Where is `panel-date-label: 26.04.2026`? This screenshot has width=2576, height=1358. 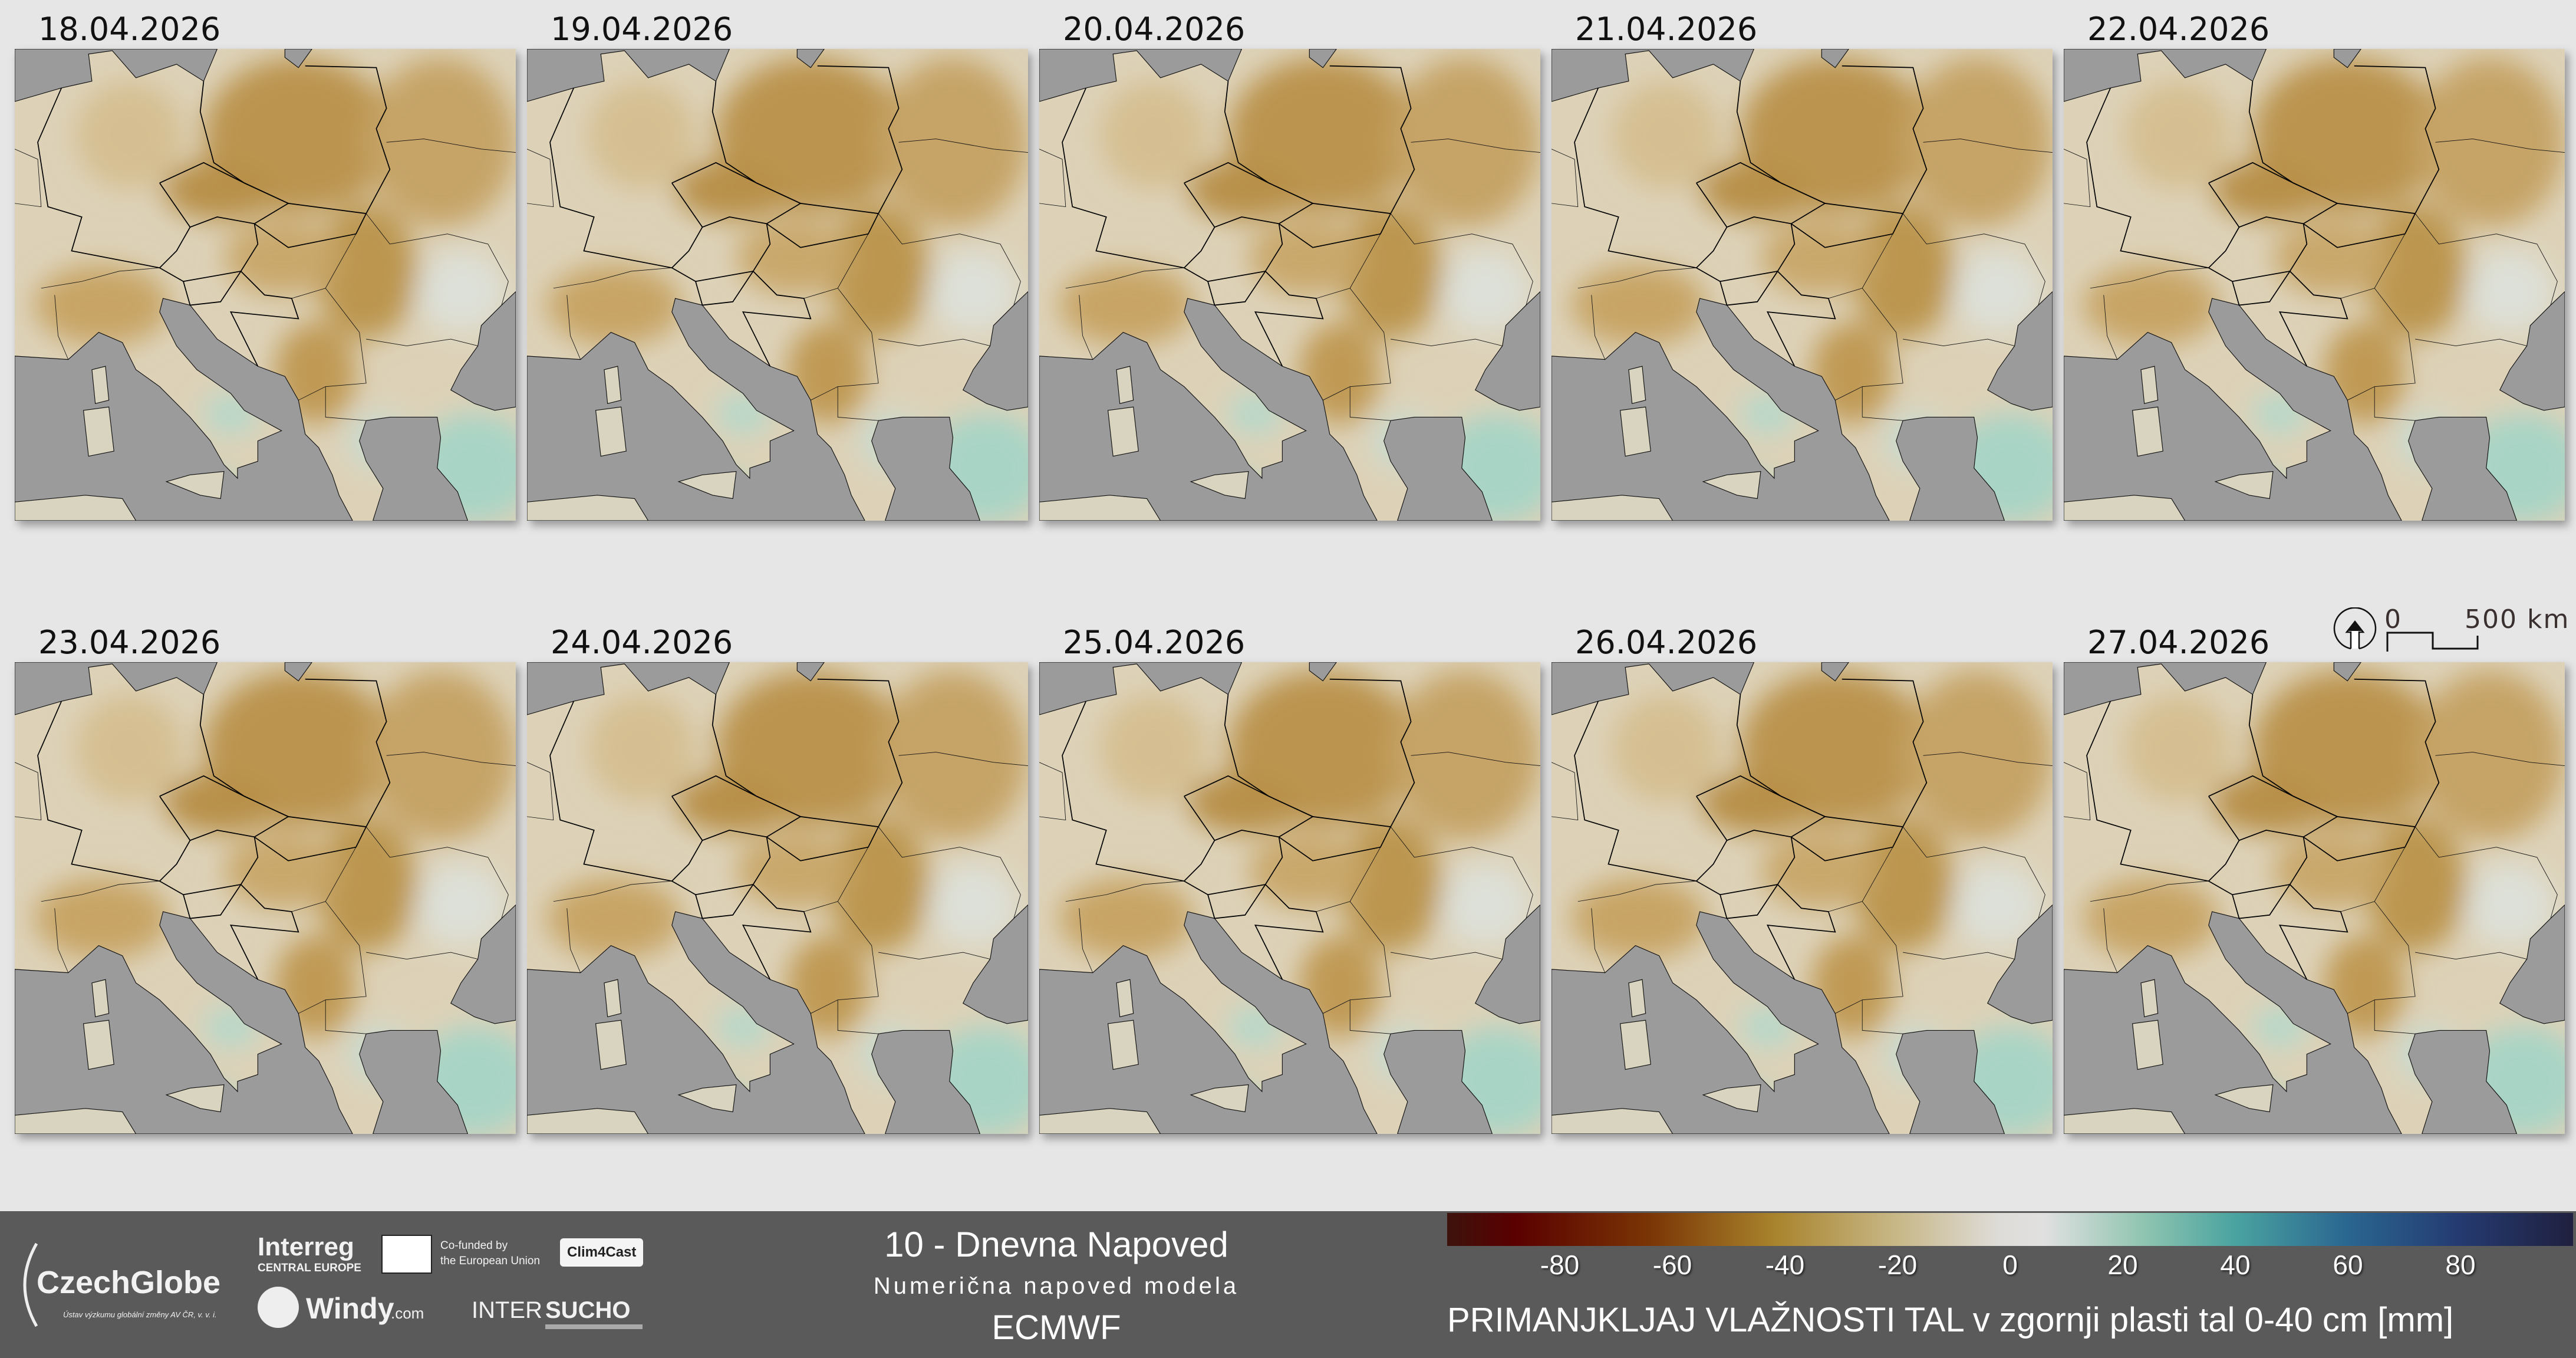 panel-date-label: 26.04.2026 is located at coordinates (1666, 642).